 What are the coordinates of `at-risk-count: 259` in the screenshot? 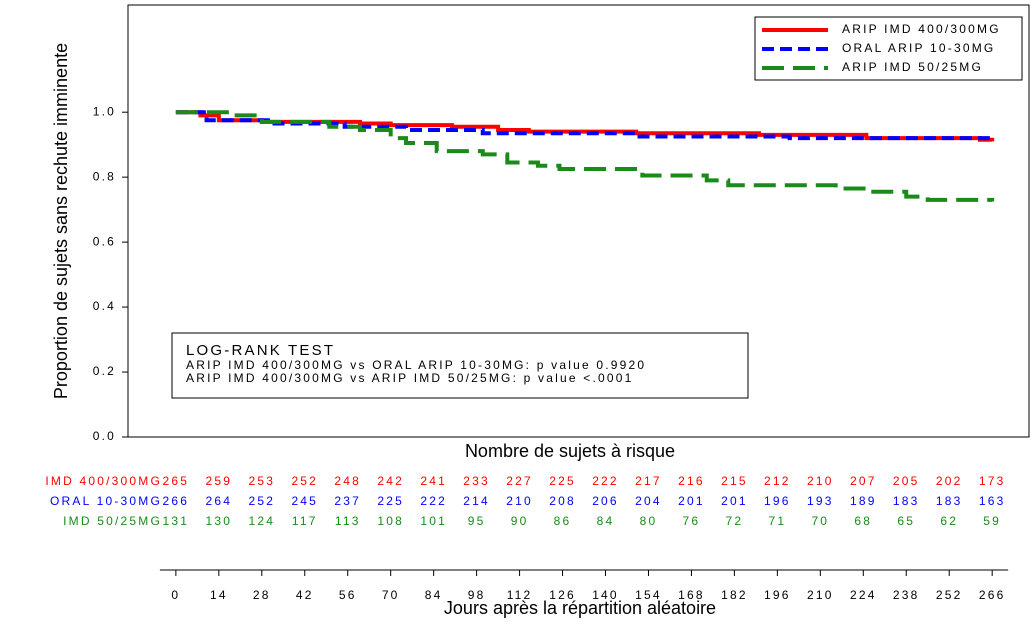 It's located at (219, 481).